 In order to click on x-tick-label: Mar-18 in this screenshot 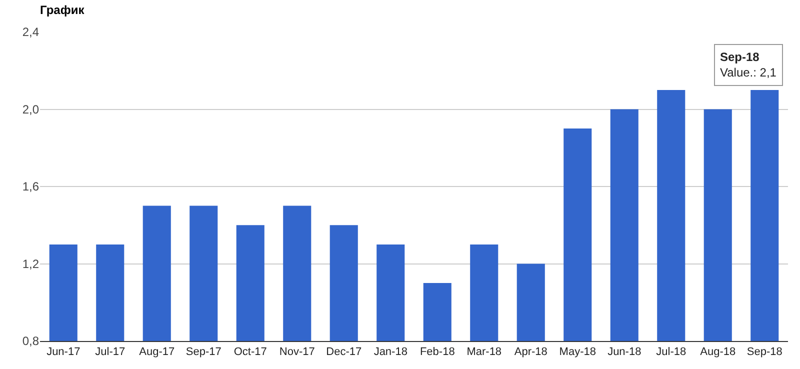, I will do `click(484, 352)`.